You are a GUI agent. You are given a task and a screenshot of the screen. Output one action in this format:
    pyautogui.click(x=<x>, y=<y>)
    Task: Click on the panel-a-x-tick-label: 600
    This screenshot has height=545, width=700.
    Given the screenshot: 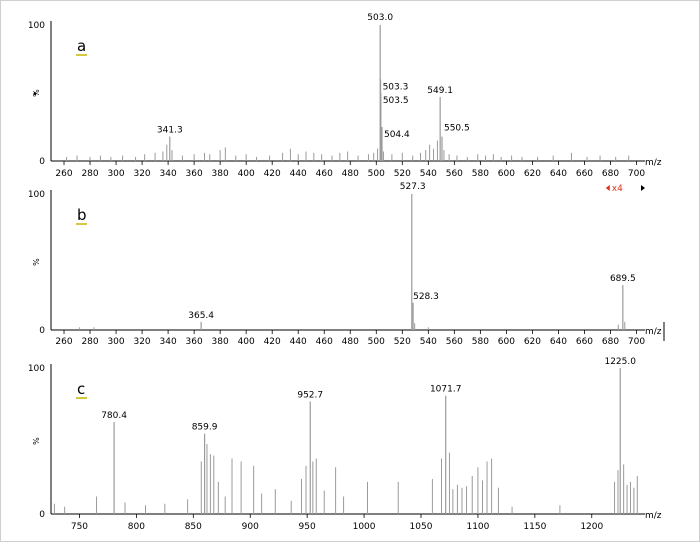 What is the action you would take?
    pyautogui.click(x=506, y=174)
    